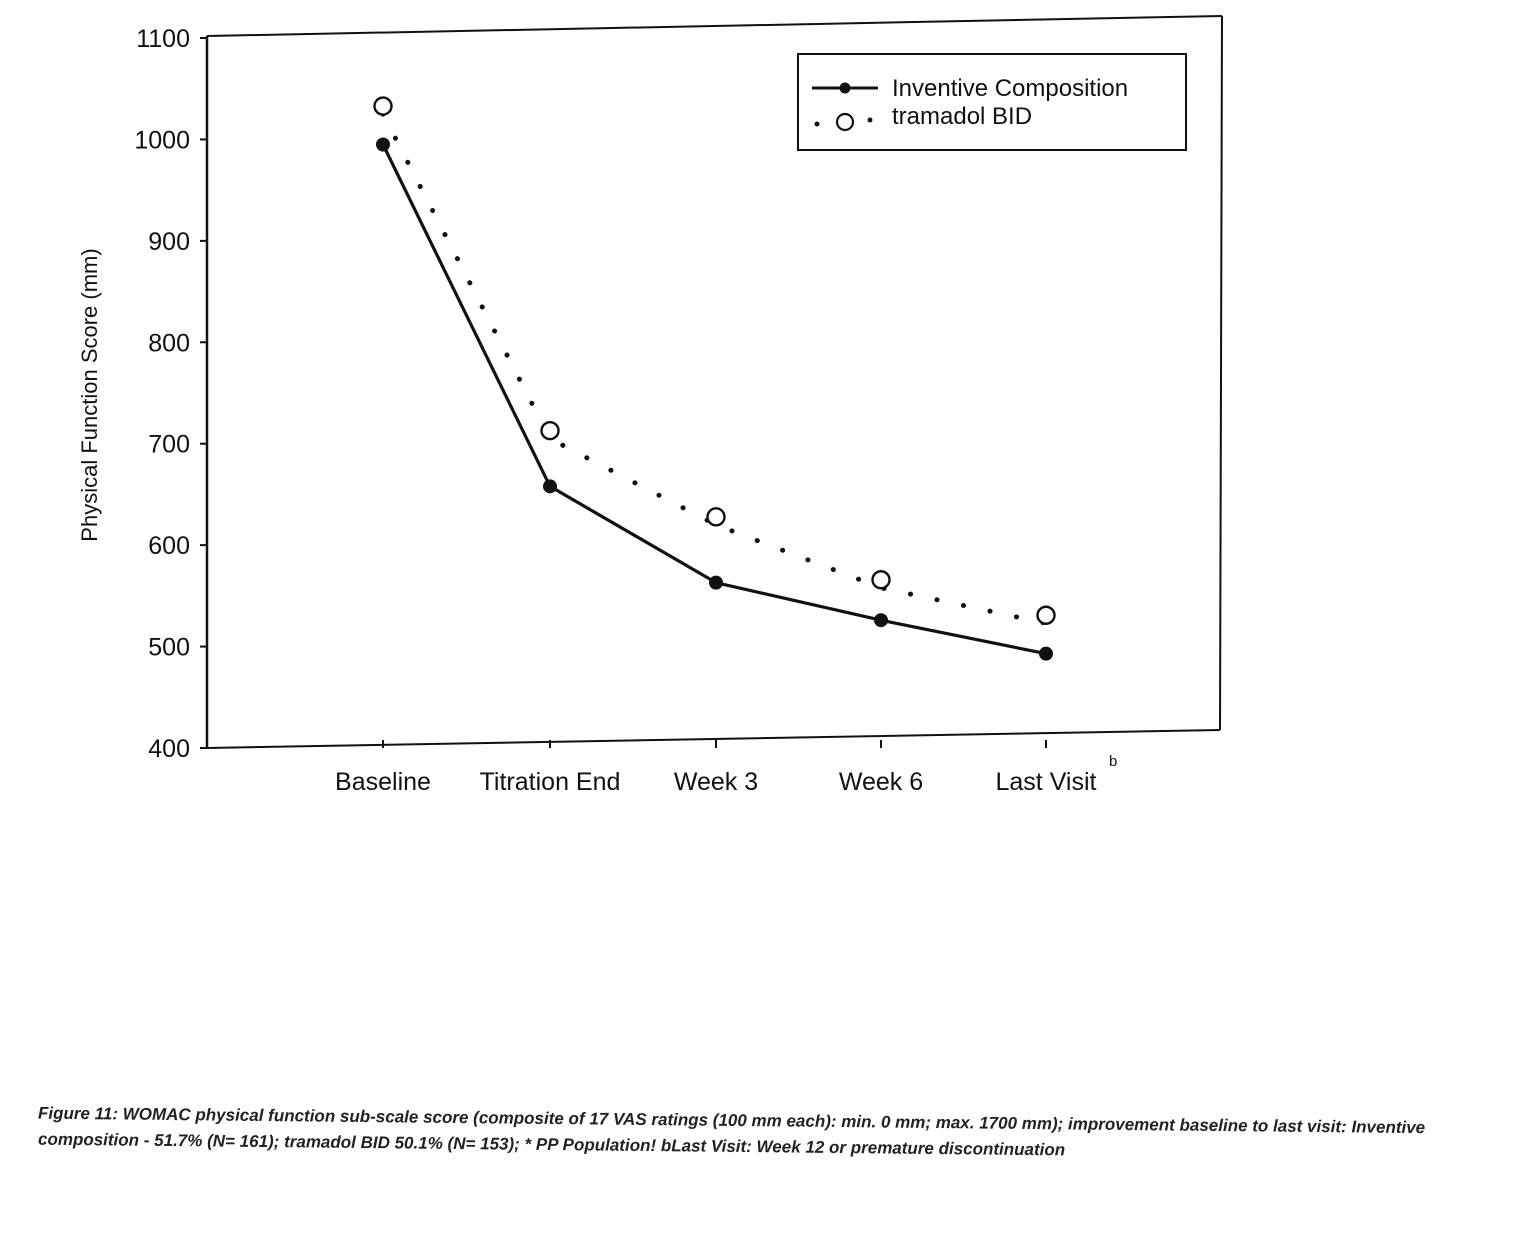 This screenshot has height=1252, width=1524. I want to click on x-tick-label: Titration End, so click(550, 782).